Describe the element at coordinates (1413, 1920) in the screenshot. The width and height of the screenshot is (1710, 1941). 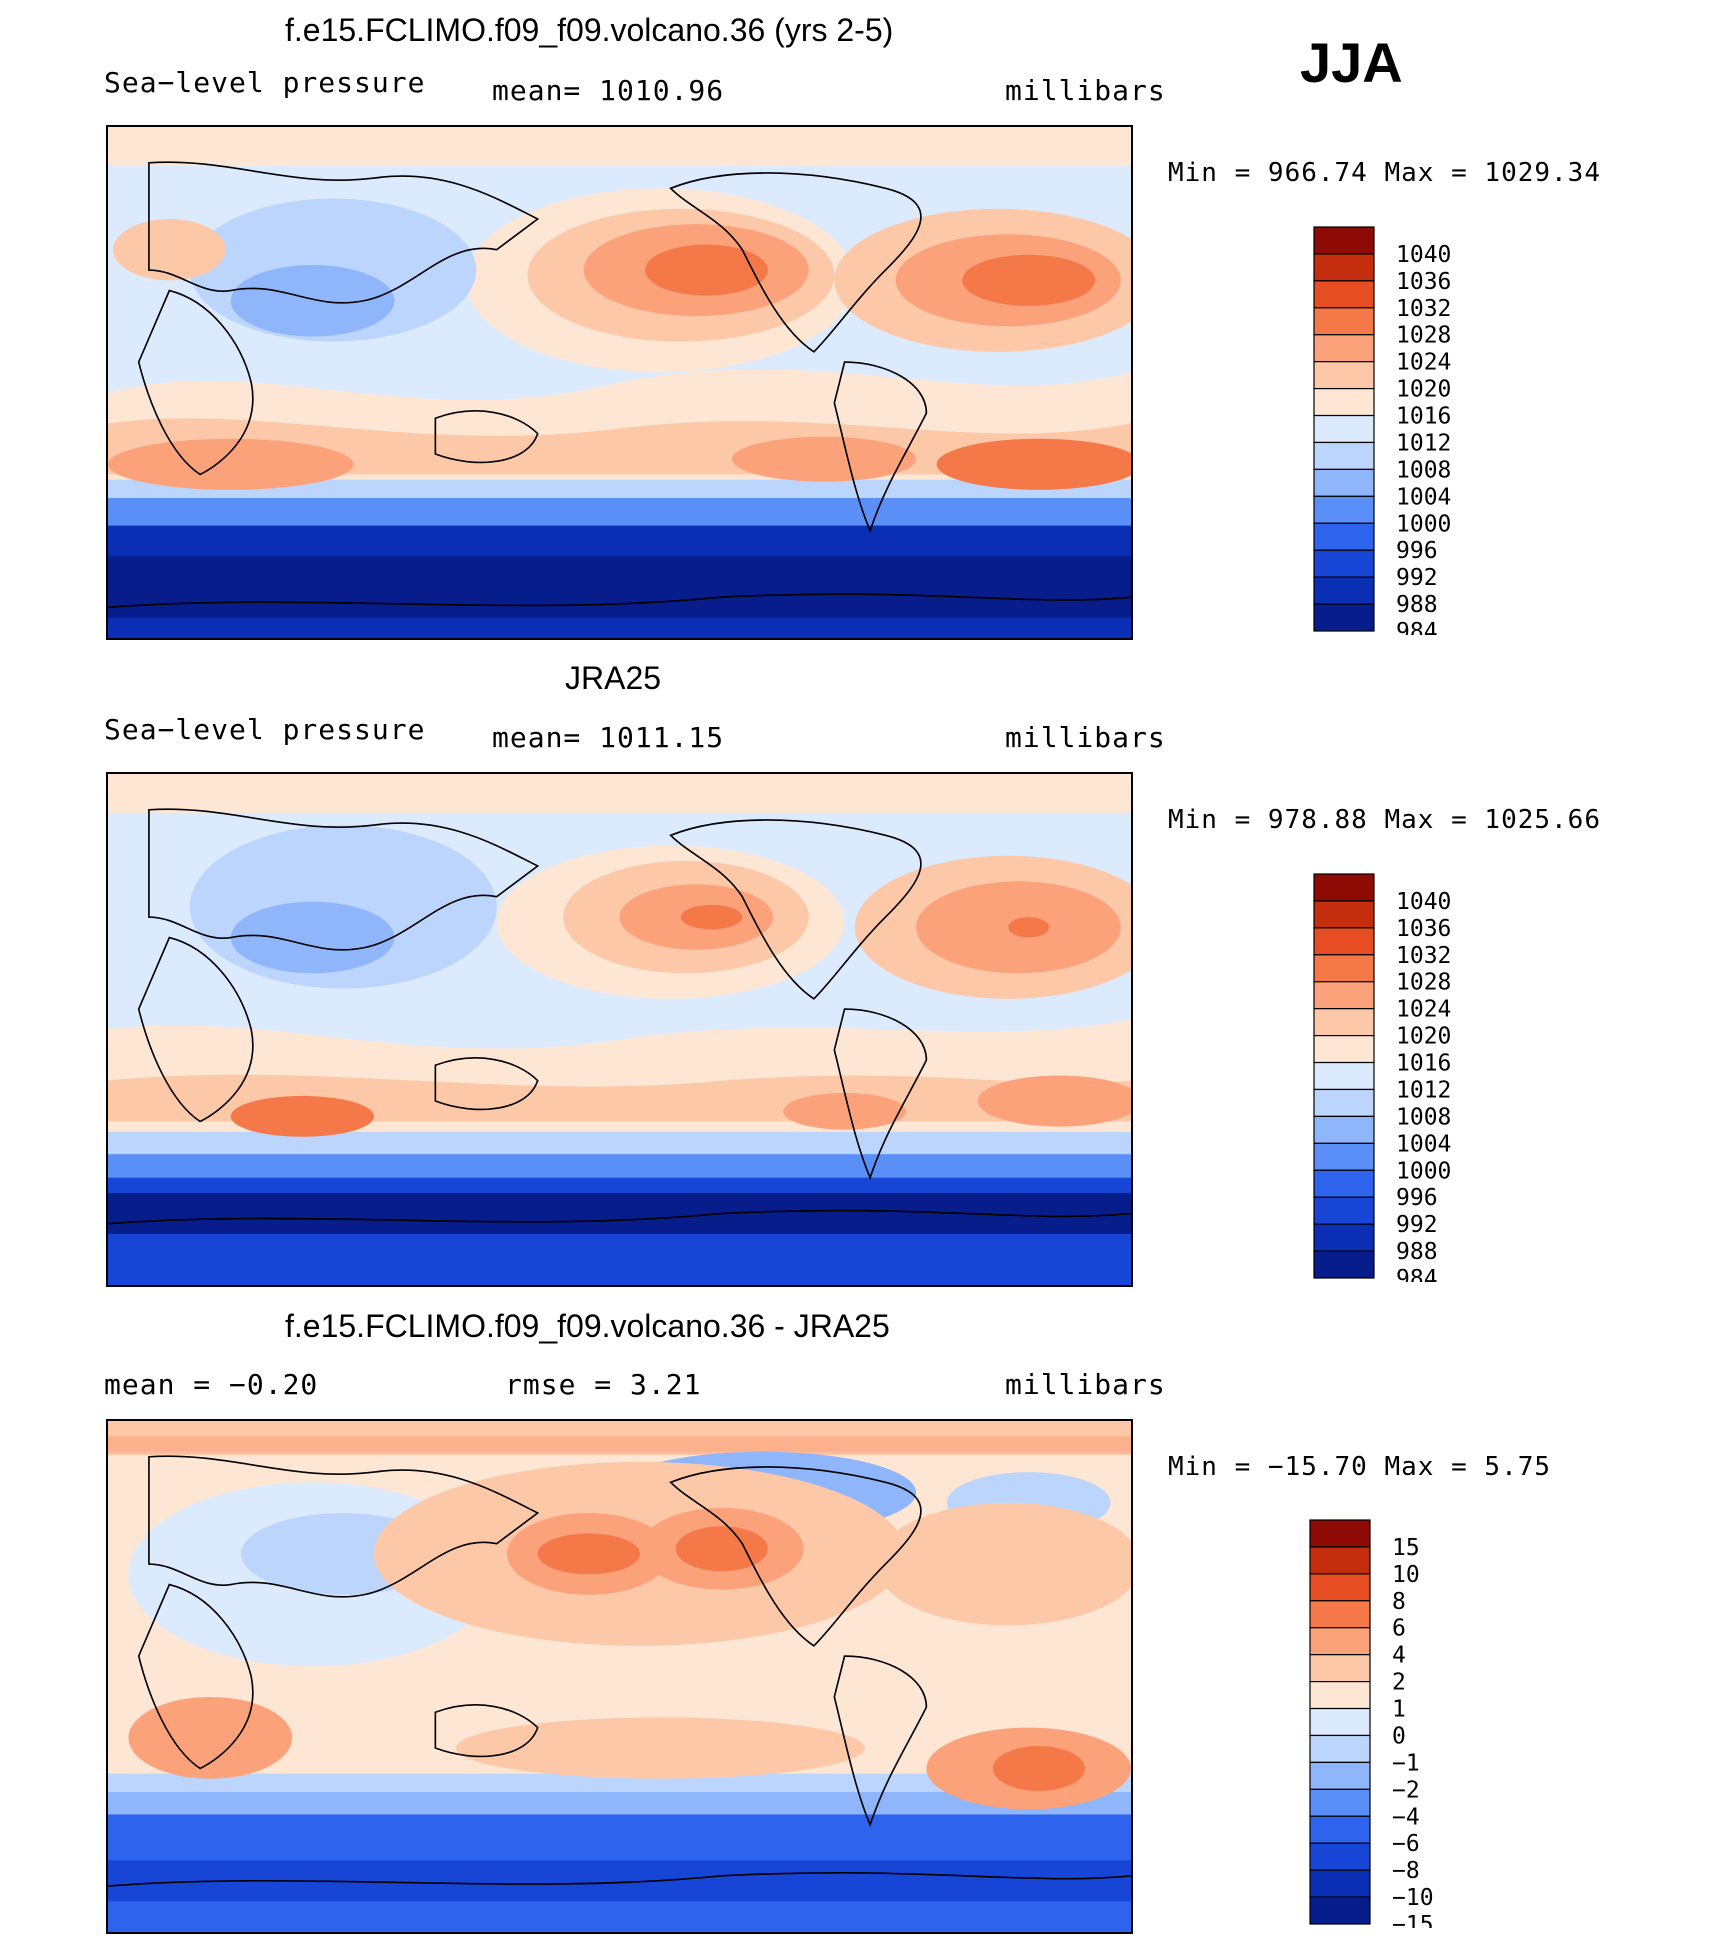
I see `colorbar-label: −15` at that location.